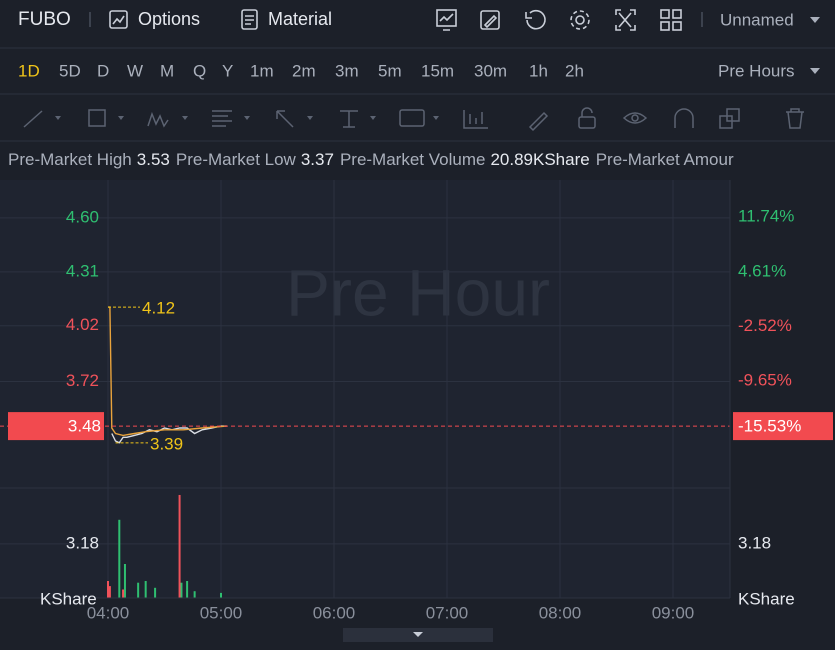  Describe the element at coordinates (538, 70) in the screenshot. I see `timeframe: 1h` at that location.